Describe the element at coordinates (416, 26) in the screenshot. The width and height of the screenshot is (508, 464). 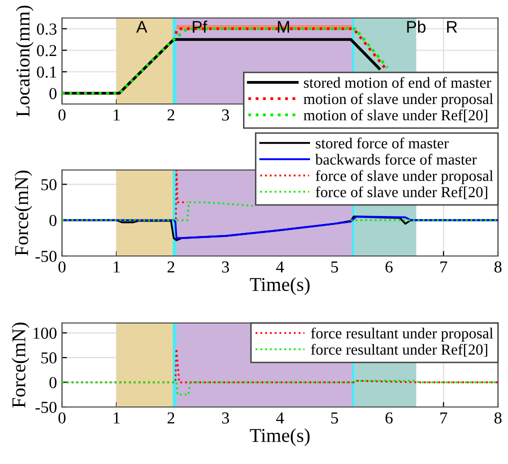
I see `annotation: Pb` at that location.